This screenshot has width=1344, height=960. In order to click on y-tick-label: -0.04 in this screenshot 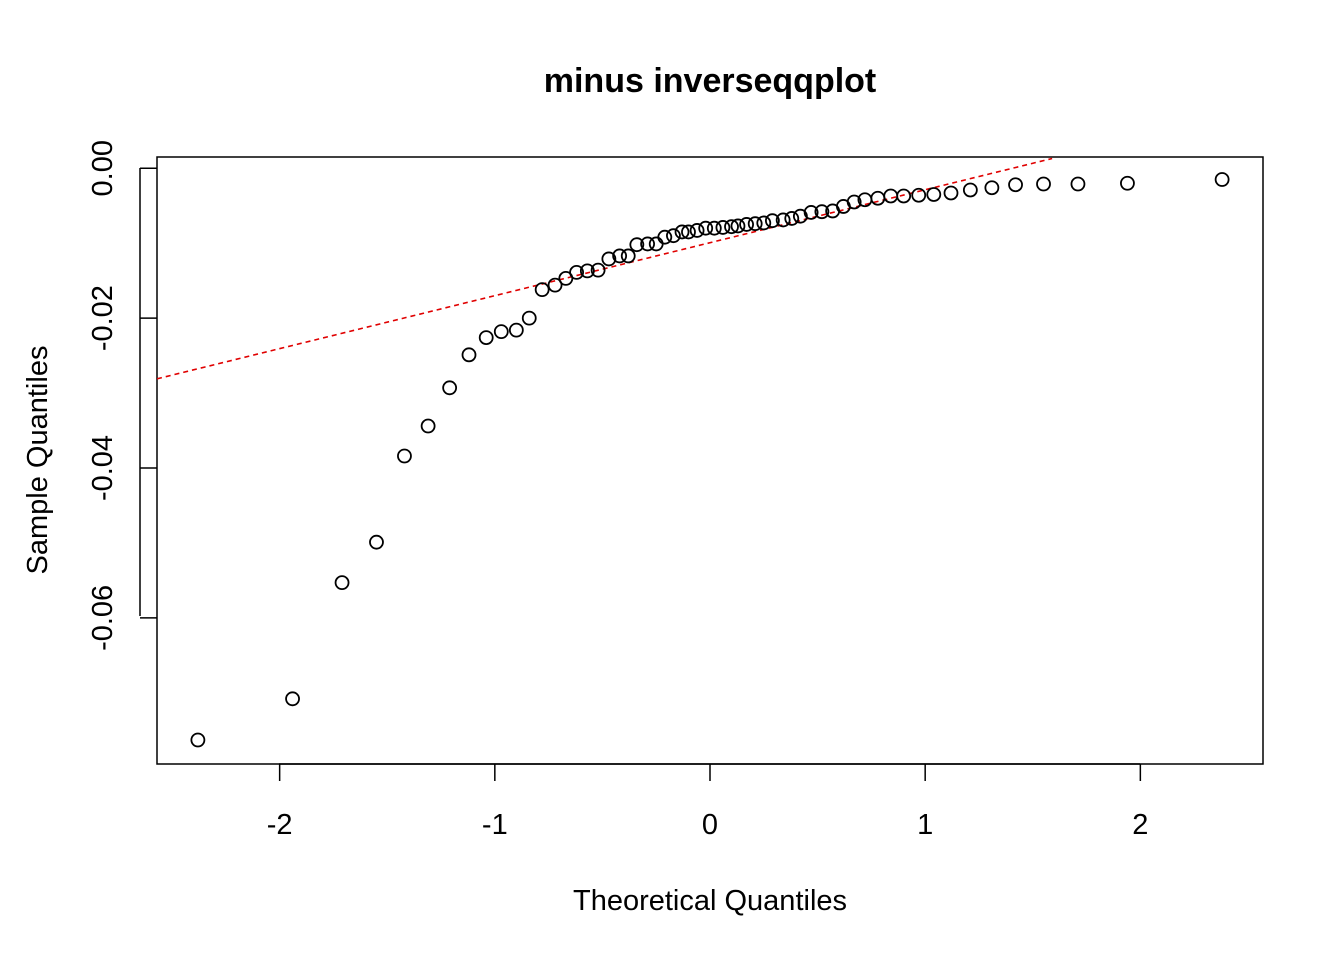, I will do `click(103, 468)`.